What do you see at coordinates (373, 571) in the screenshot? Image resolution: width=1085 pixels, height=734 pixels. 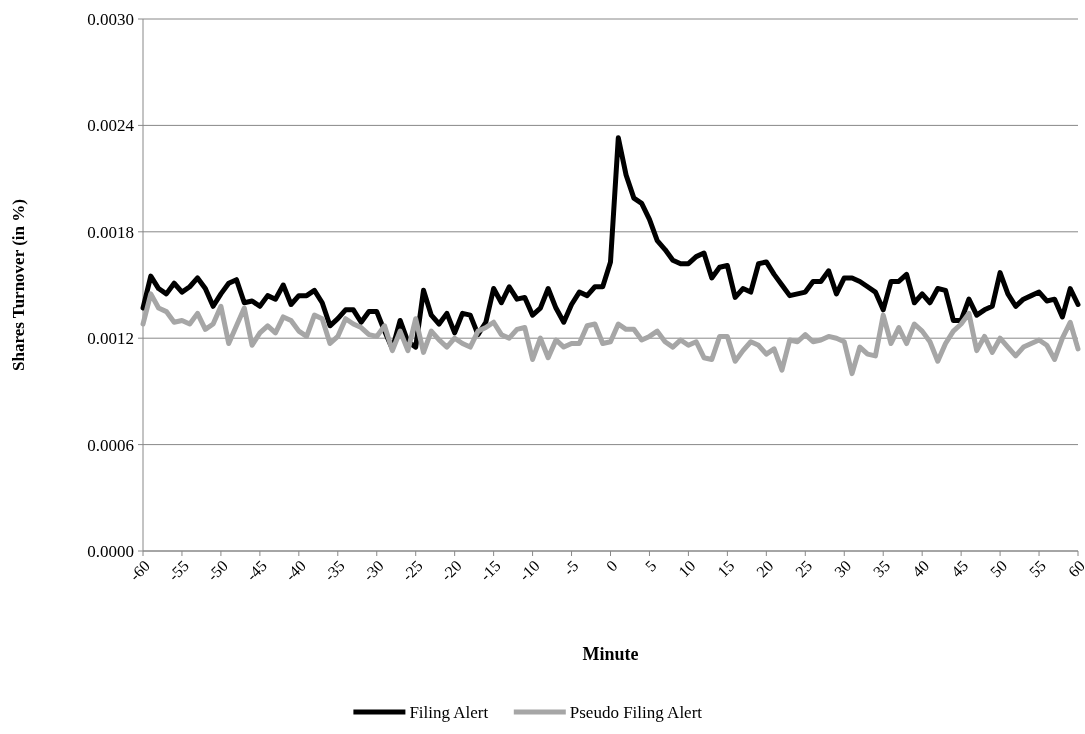 I see `x-tick-label: -30` at bounding box center [373, 571].